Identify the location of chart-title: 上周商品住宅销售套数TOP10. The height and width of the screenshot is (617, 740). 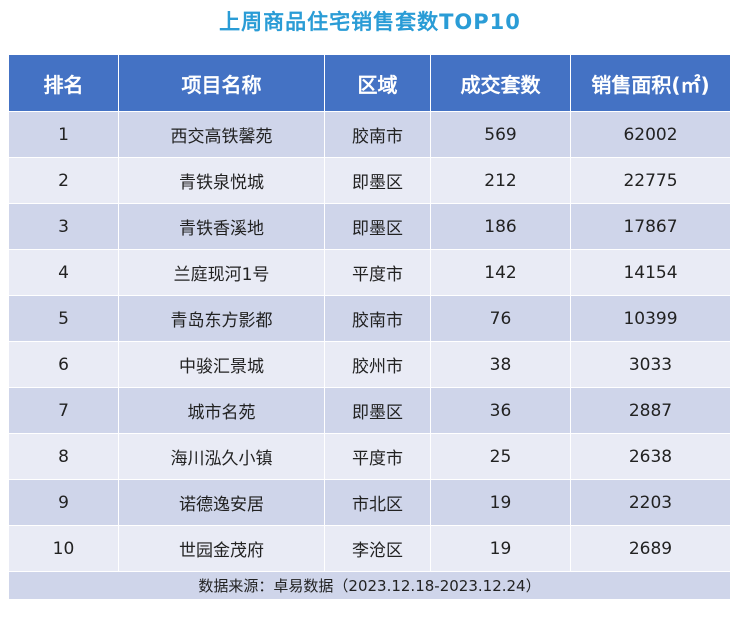
(370, 22).